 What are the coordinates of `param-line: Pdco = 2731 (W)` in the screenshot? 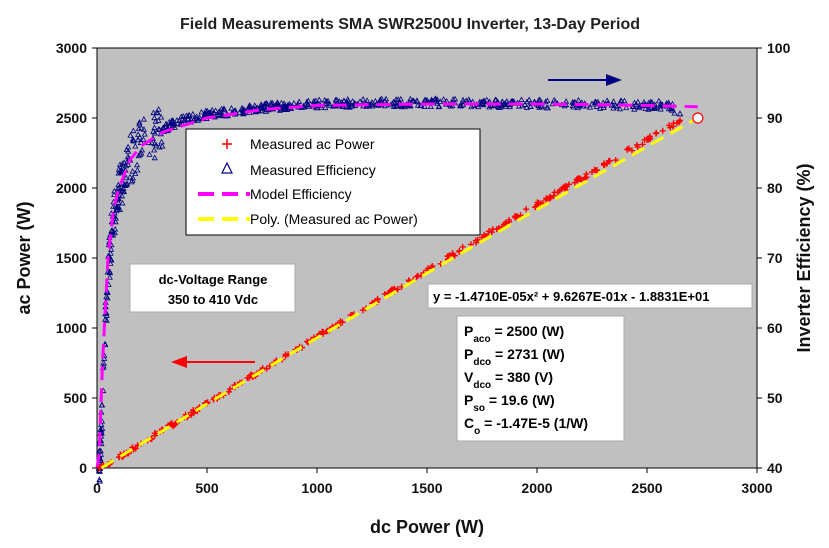 It's located at (514, 357).